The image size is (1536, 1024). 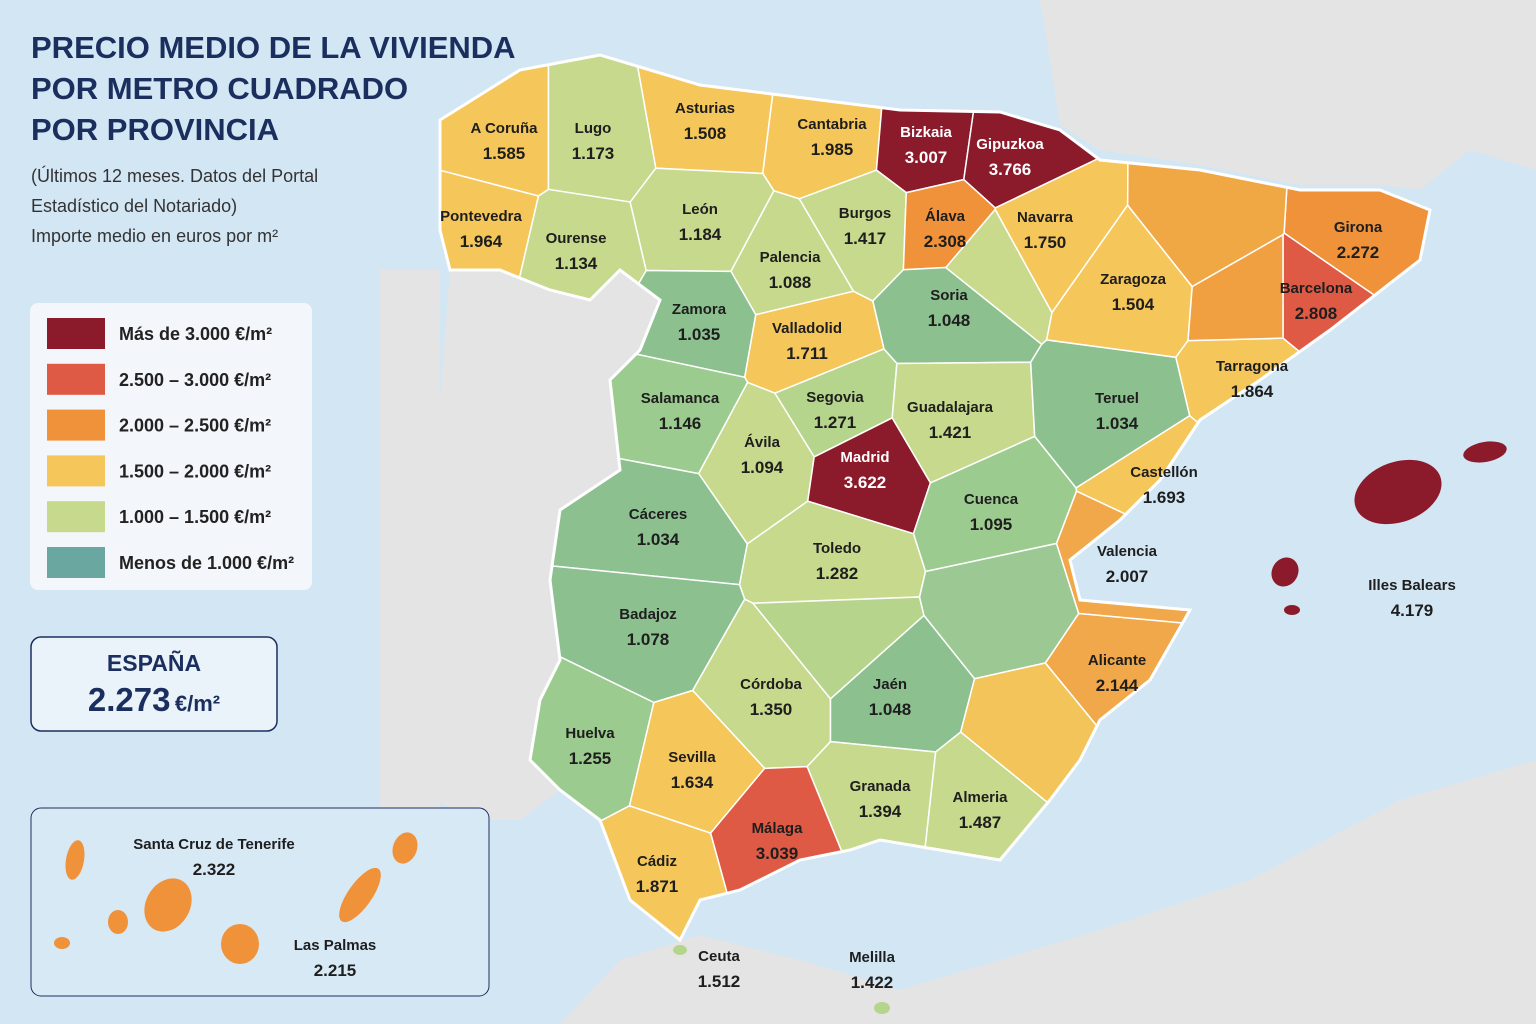 I want to click on legend-label: Menos de 1.000 €/m², so click(x=206, y=563).